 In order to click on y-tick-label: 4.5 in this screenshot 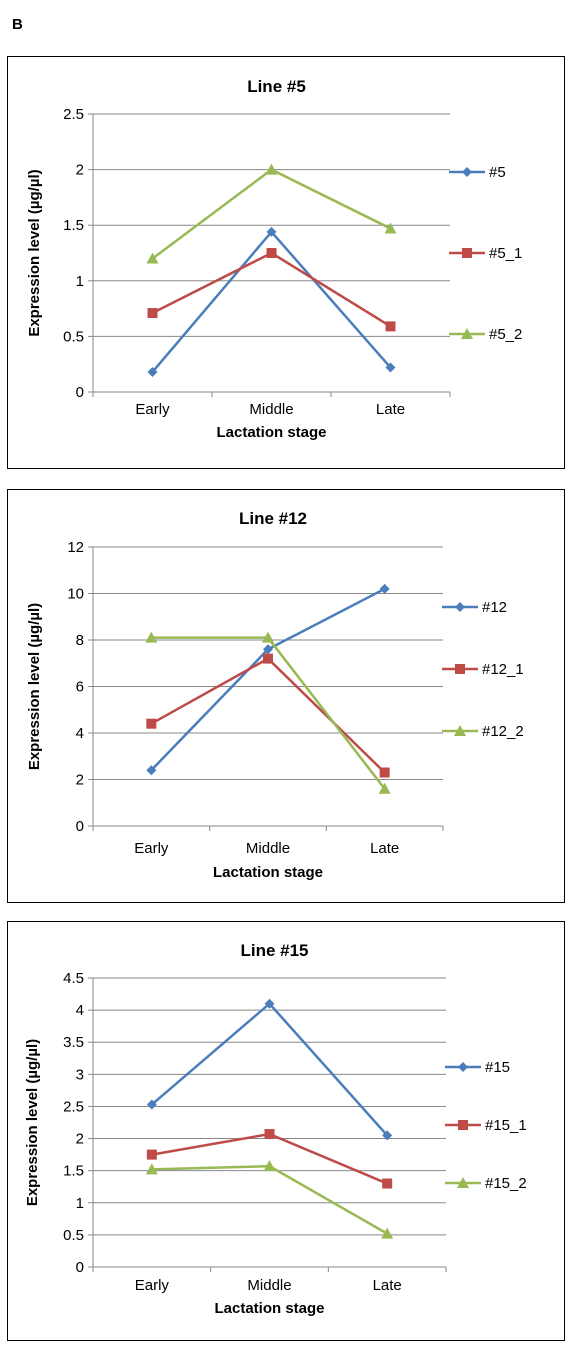, I will do `click(73, 978)`.